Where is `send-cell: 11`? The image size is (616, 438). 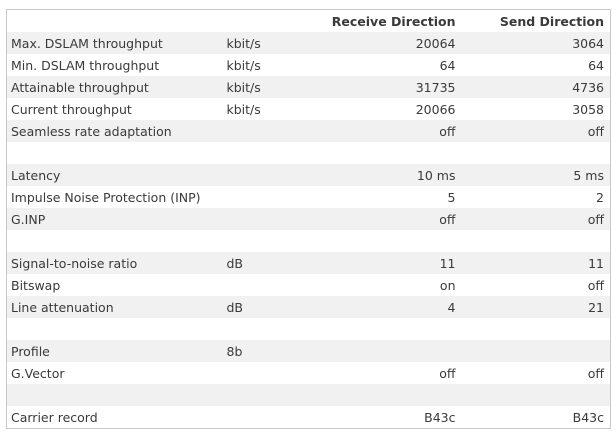
send-cell: 11 is located at coordinates (596, 263).